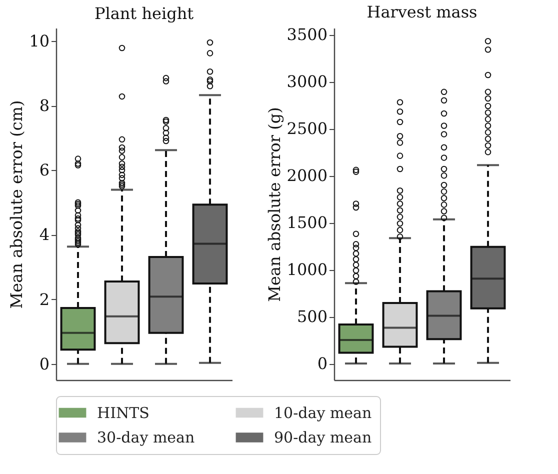 The height and width of the screenshot is (474, 558). I want to click on legend-label: 30-day mean, so click(146, 437).